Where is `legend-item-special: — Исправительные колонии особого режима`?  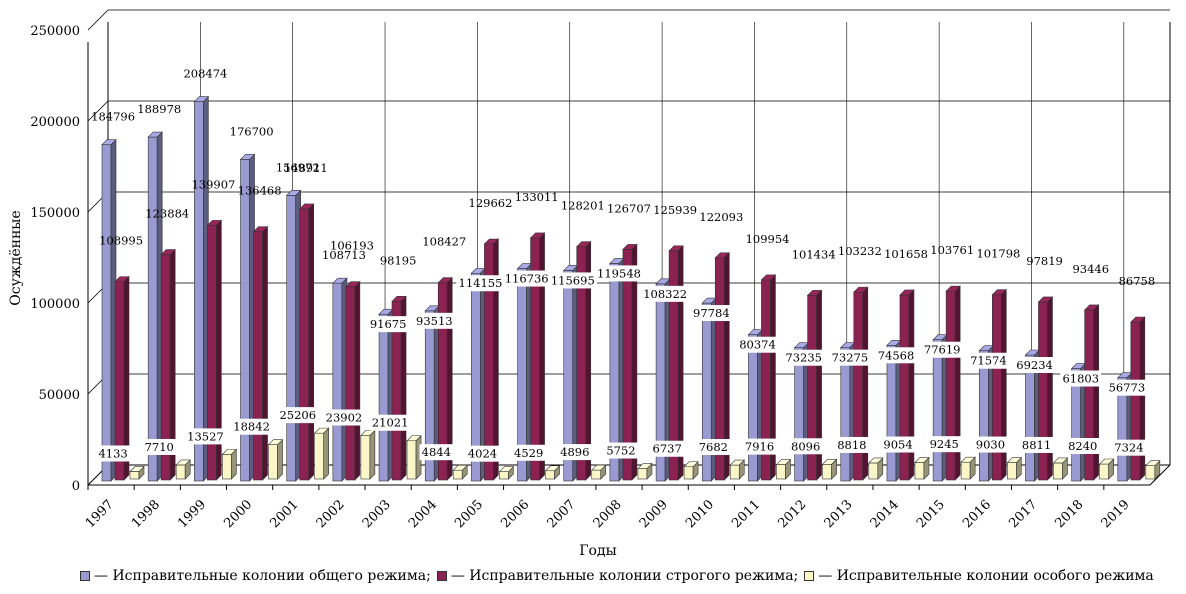
legend-item-special: — Исправительные колонии особого режима is located at coordinates (979, 576).